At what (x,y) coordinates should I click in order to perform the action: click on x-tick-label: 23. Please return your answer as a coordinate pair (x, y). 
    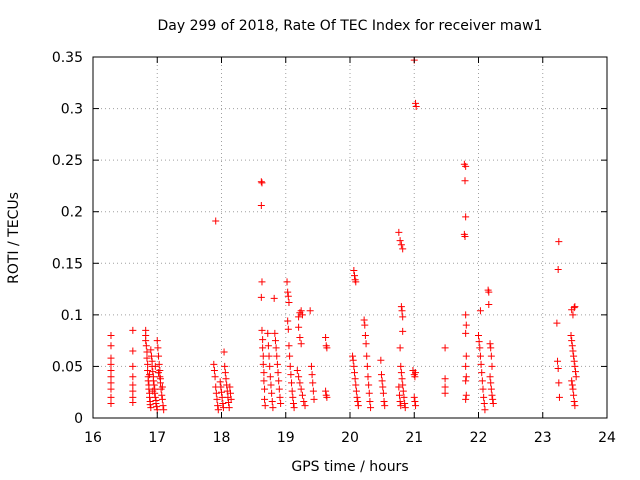
    Looking at the image, I should click on (543, 438).